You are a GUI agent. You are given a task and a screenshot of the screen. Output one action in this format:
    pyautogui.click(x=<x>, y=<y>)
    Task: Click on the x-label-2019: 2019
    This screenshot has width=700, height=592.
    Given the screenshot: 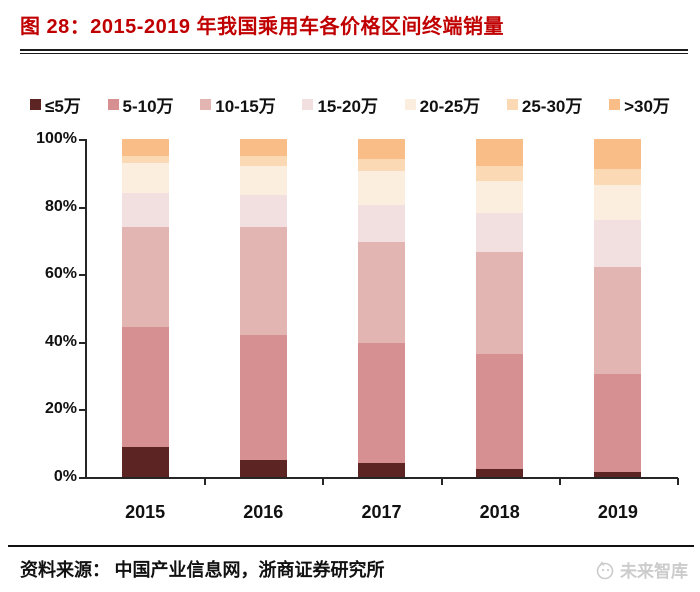 What is the action you would take?
    pyautogui.click(x=617, y=512)
    